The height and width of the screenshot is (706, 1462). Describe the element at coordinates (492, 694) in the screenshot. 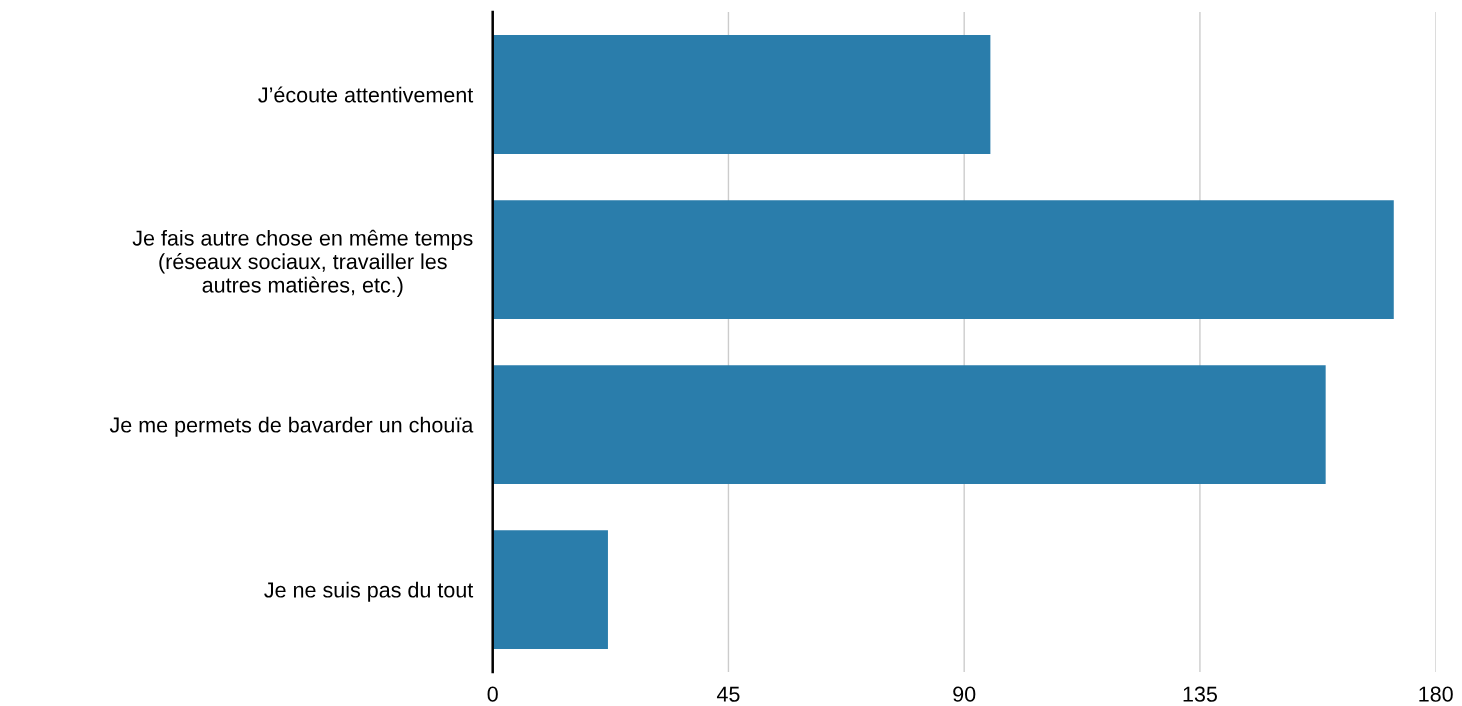

I see `x-tick-label: 0` at that location.